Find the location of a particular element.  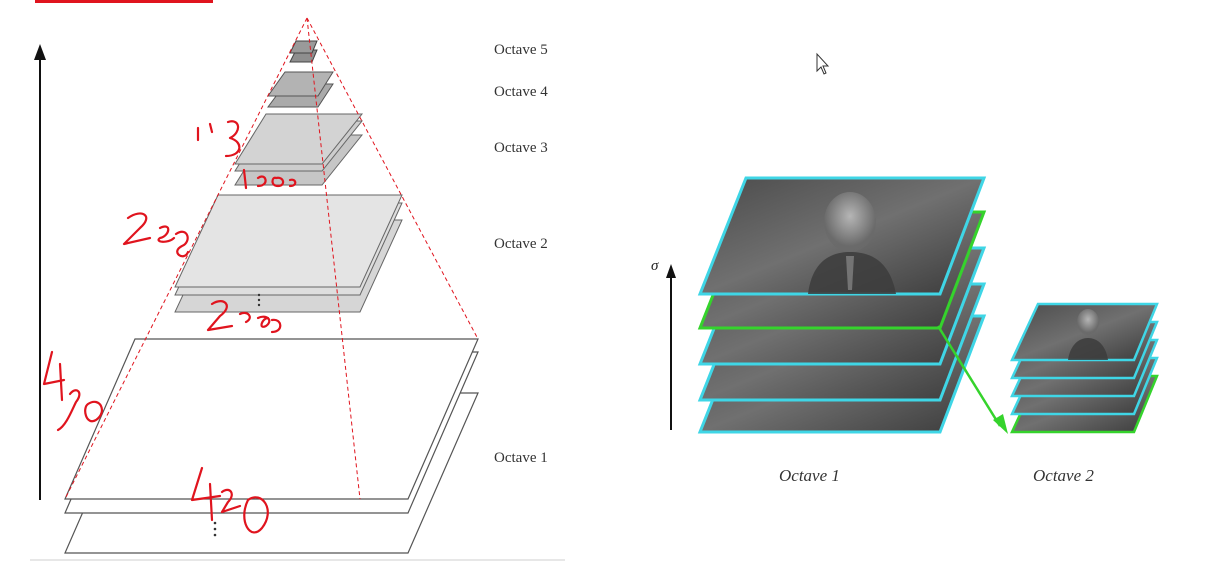

portrait-tie is located at coordinates (850, 273).